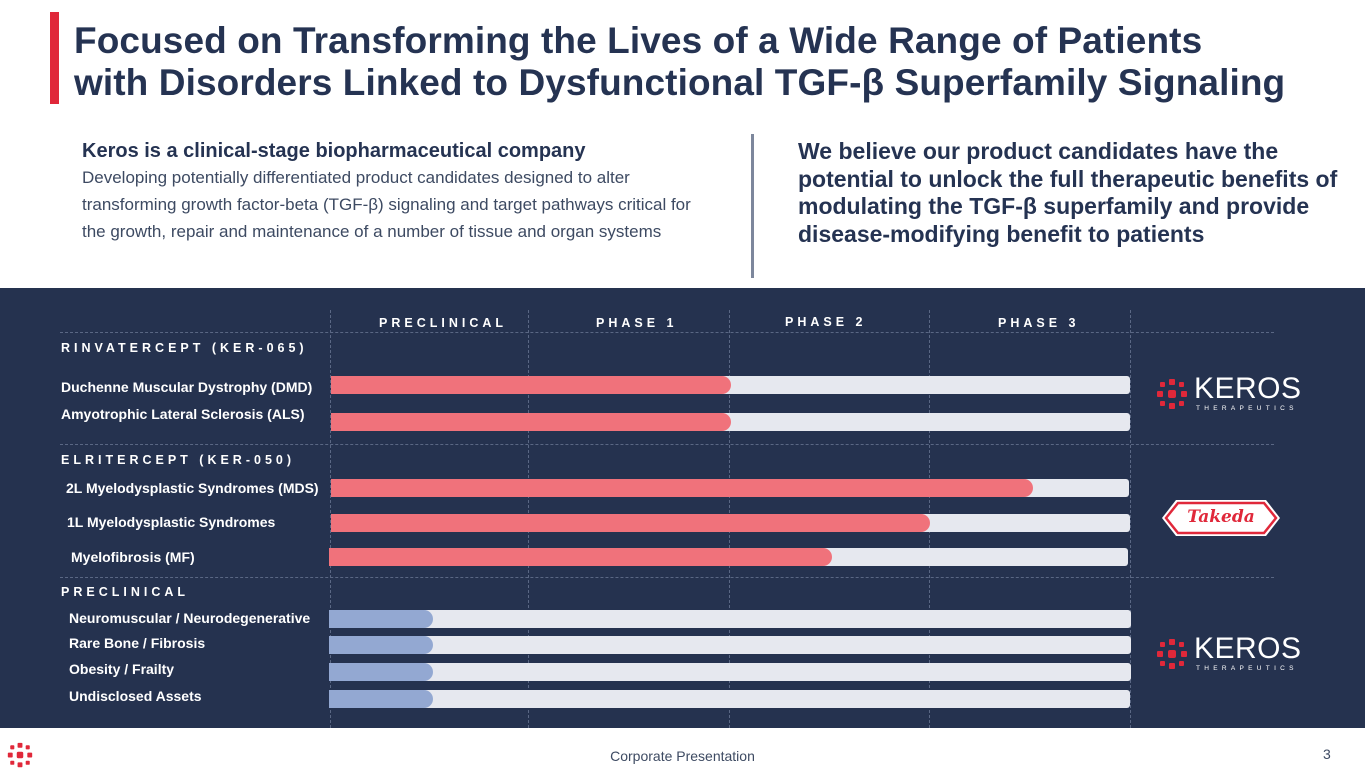 Image resolution: width=1365 pixels, height=768 pixels. I want to click on indication-label: Duchenne Muscular Dystrophy (DMD), so click(187, 387).